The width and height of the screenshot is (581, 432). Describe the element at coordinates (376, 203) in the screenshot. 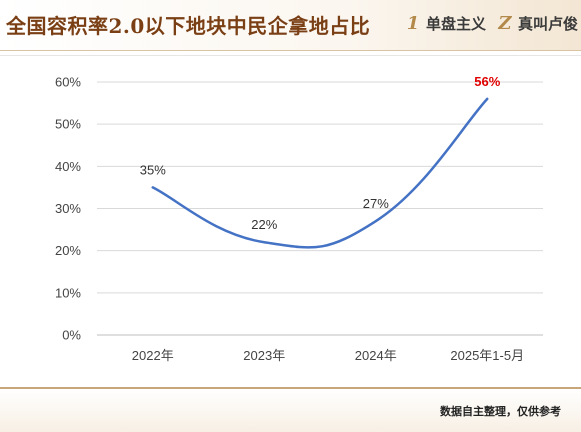

I see `data-label: 27%` at that location.